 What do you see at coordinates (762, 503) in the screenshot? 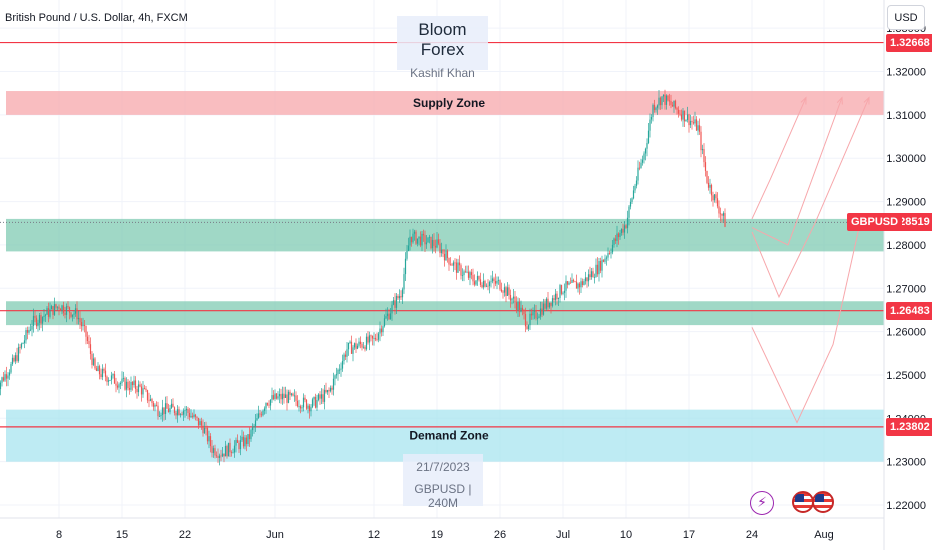
I see `lightning-icon: ⚡` at bounding box center [762, 503].